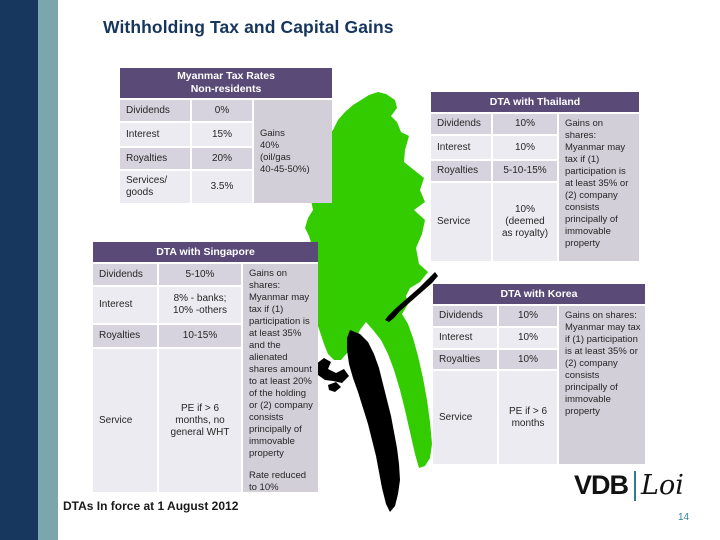 This screenshot has height=540, width=720. I want to click on korea-table-header: DTA with Korea, so click(539, 294).